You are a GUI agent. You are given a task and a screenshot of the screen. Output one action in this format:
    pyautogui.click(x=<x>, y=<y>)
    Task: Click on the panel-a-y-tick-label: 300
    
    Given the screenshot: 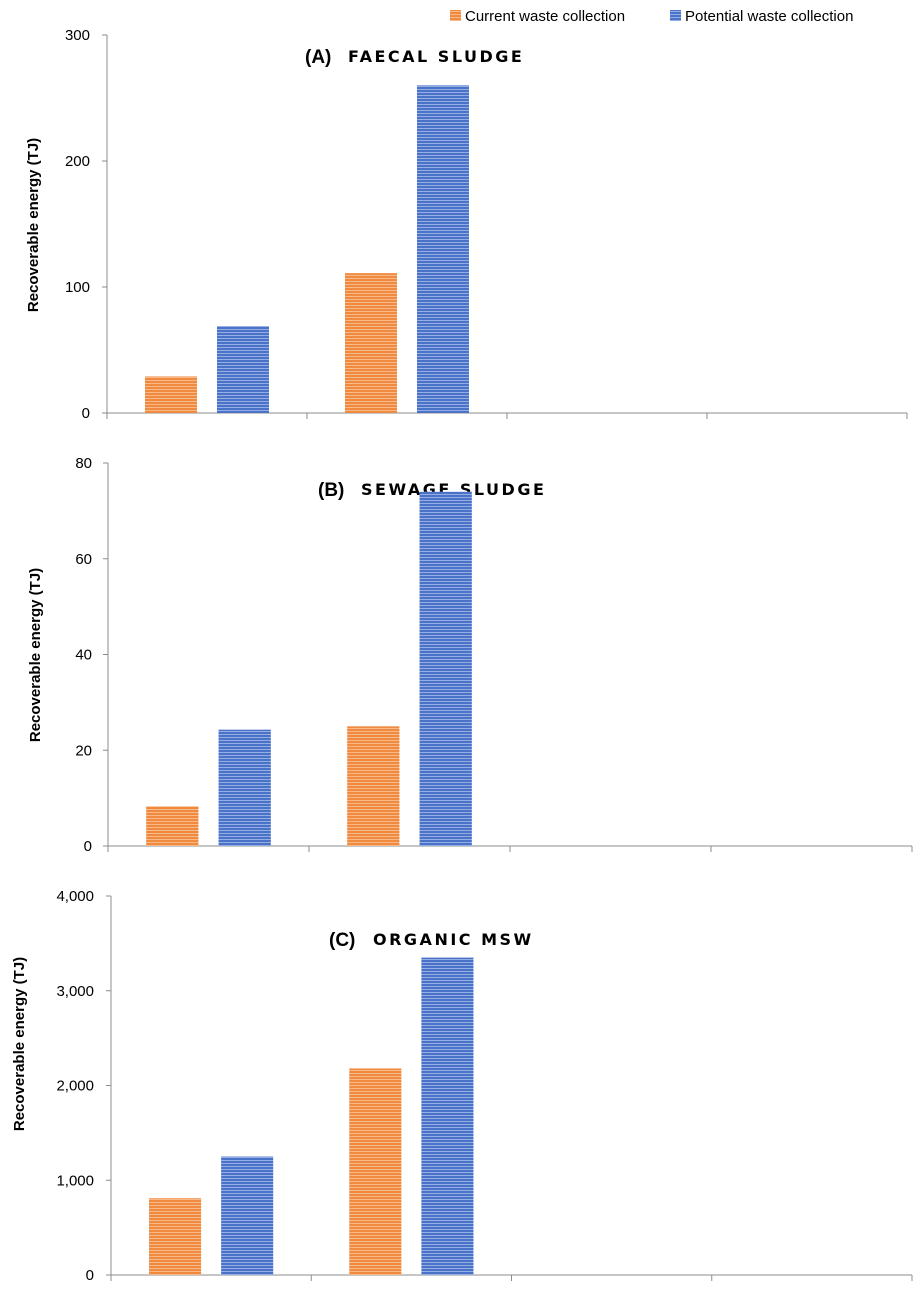 What is the action you would take?
    pyautogui.click(x=77, y=35)
    